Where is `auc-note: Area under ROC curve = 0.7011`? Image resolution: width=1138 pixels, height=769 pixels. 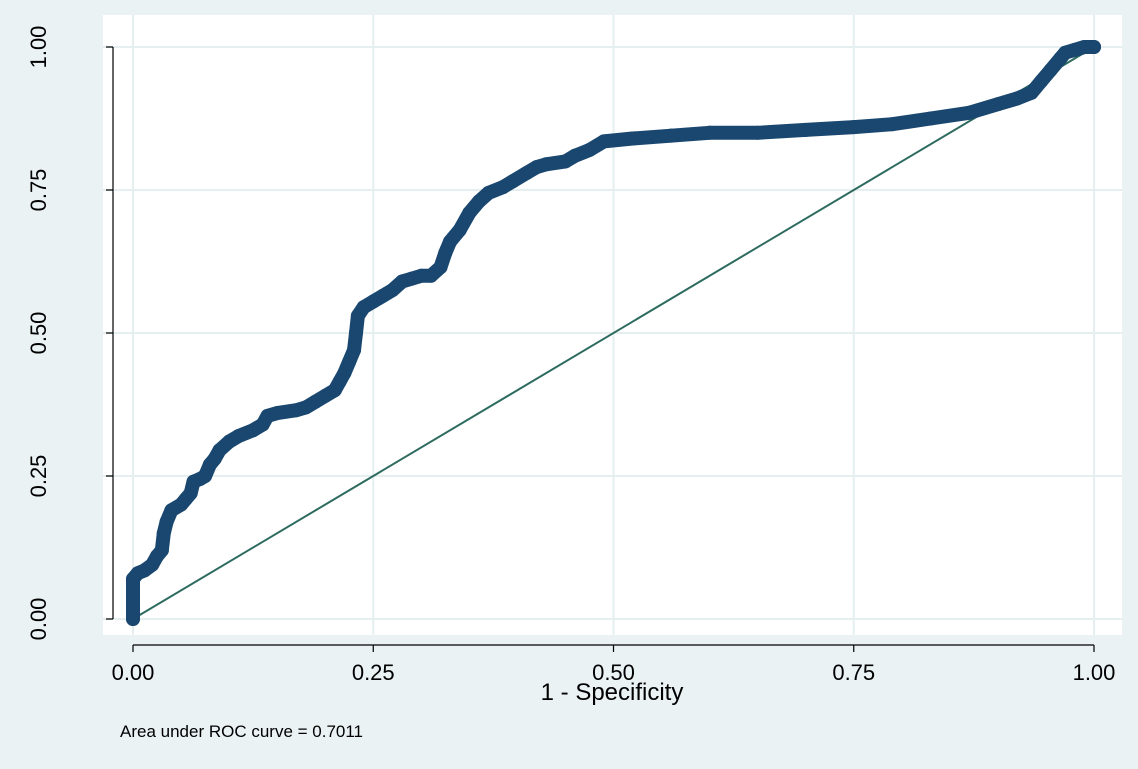
auc-note: Area under ROC curve = 0.7011 is located at coordinates (241, 731).